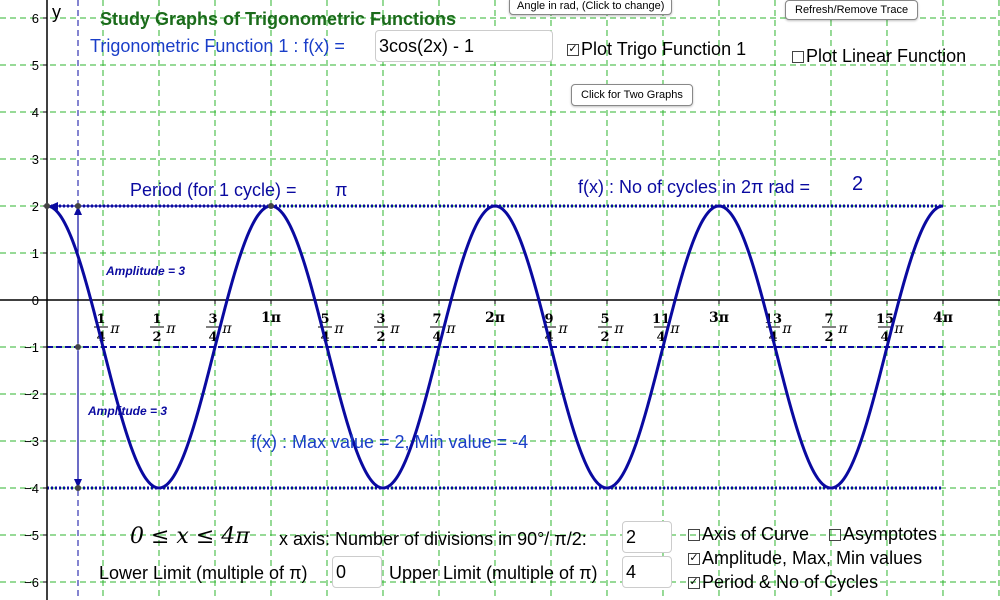 This screenshot has height=600, width=1000. I want to click on asymptotes-checkbox: Asymptotes, so click(883, 534).